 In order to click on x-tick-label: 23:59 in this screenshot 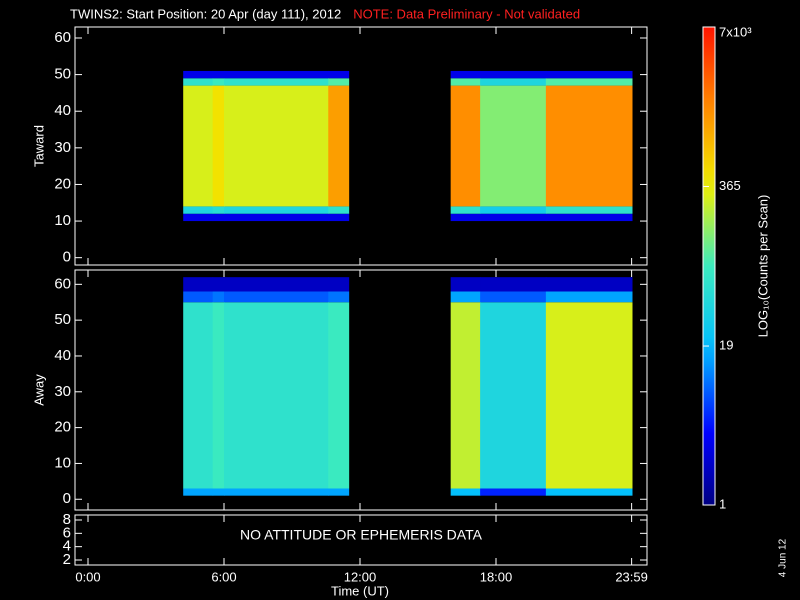, I will do `click(631, 576)`.